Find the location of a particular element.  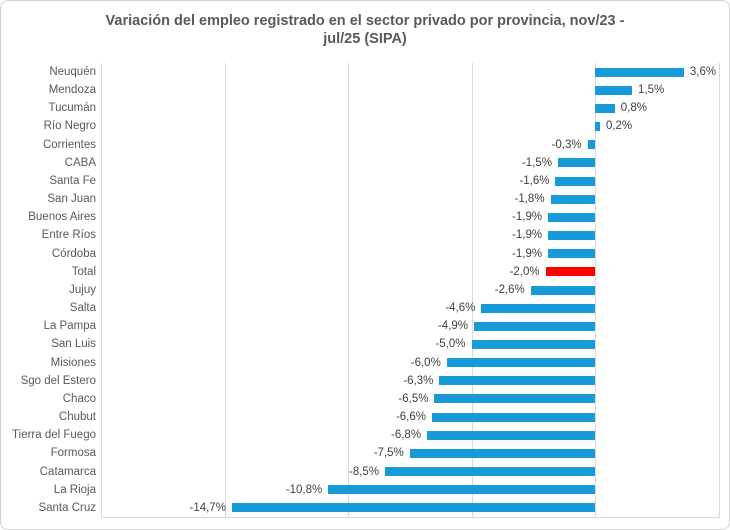

category-label: San Luis is located at coordinates (73, 344).